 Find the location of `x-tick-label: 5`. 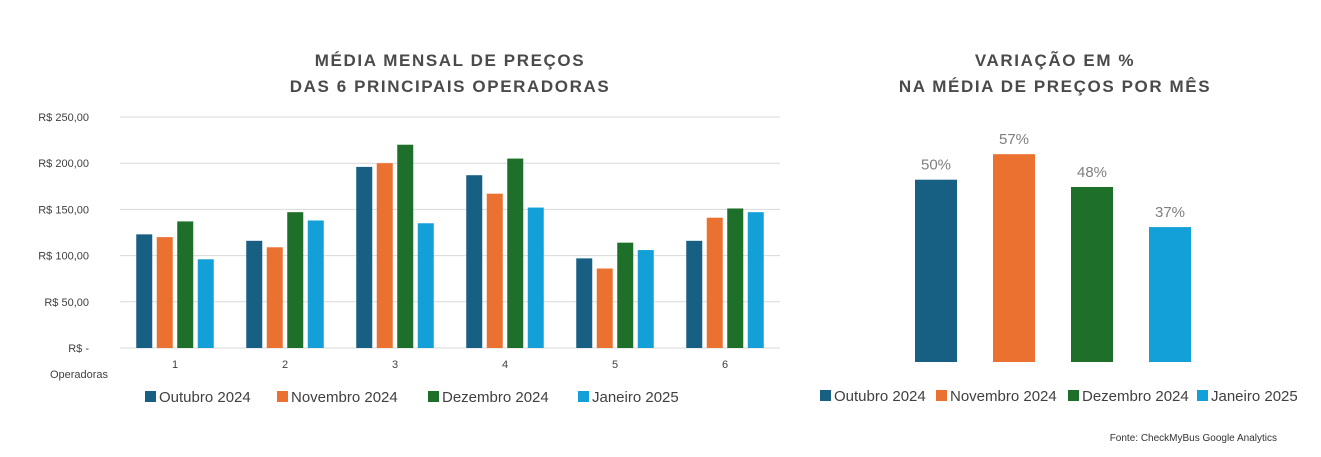

x-tick-label: 5 is located at coordinates (615, 365).